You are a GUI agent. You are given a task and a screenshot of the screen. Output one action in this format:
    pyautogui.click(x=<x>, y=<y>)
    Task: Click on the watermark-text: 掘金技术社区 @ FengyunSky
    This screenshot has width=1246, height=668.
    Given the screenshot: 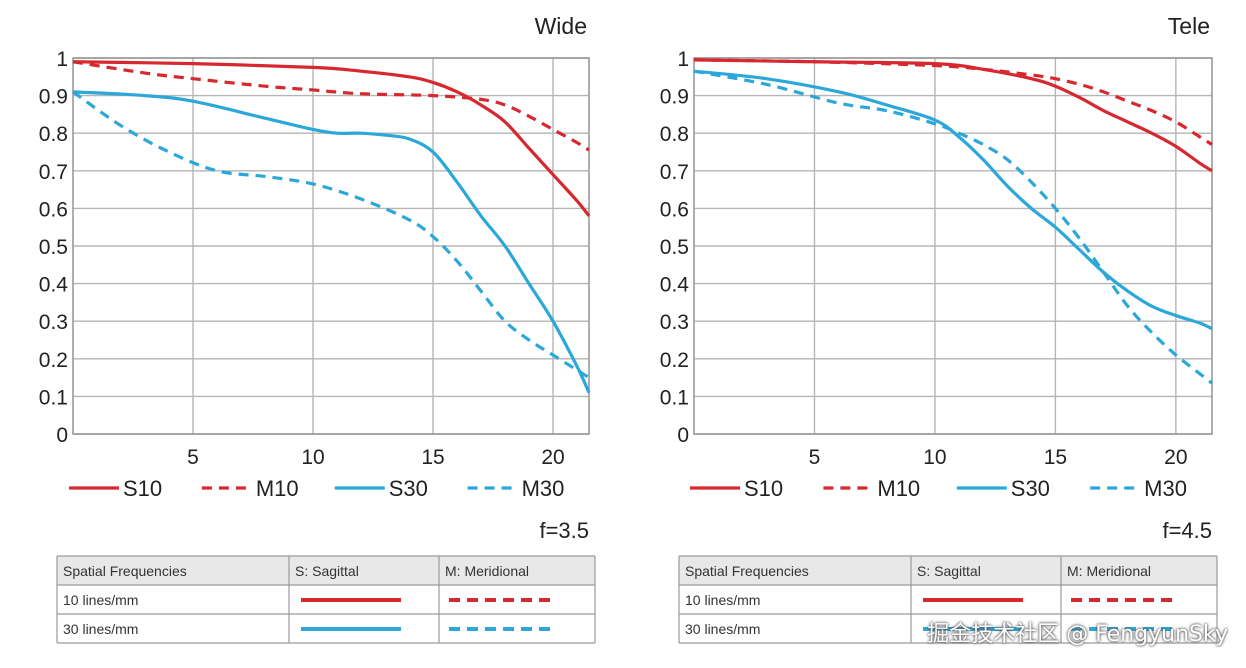 What is the action you would take?
    pyautogui.click(x=1077, y=634)
    